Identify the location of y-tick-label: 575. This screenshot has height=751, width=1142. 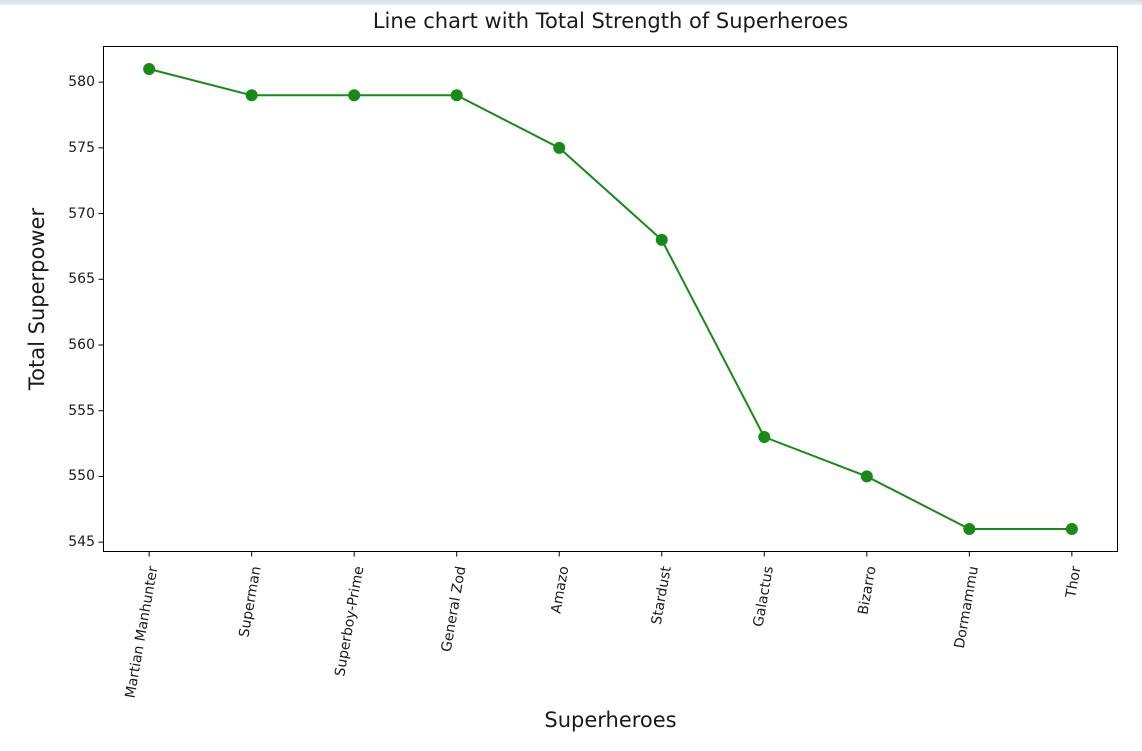
(81, 147).